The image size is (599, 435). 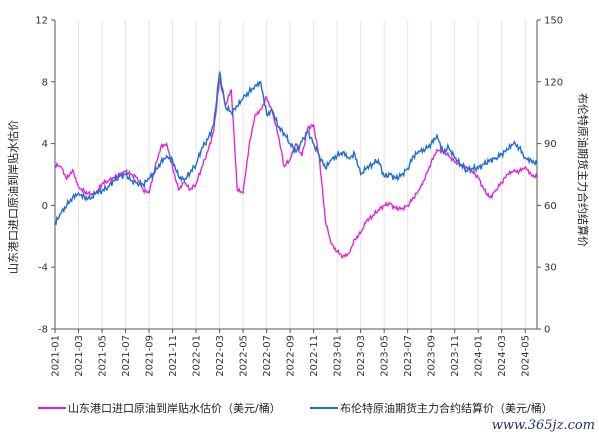 I want to click on x-tick-label: 2022-11, so click(x=314, y=356).